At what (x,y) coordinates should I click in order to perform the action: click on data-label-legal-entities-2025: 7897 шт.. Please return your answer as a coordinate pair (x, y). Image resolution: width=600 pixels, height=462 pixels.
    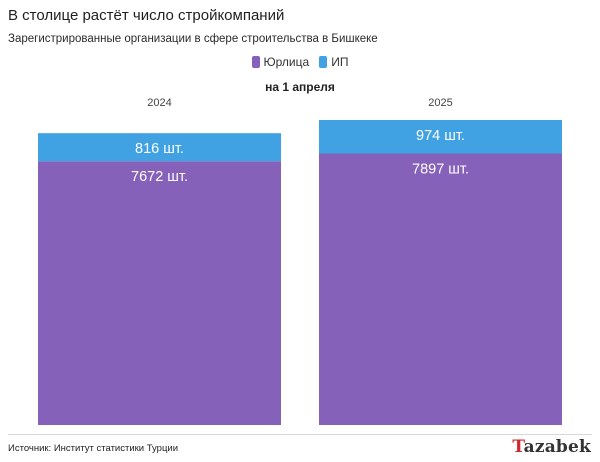
    Looking at the image, I should click on (440, 169).